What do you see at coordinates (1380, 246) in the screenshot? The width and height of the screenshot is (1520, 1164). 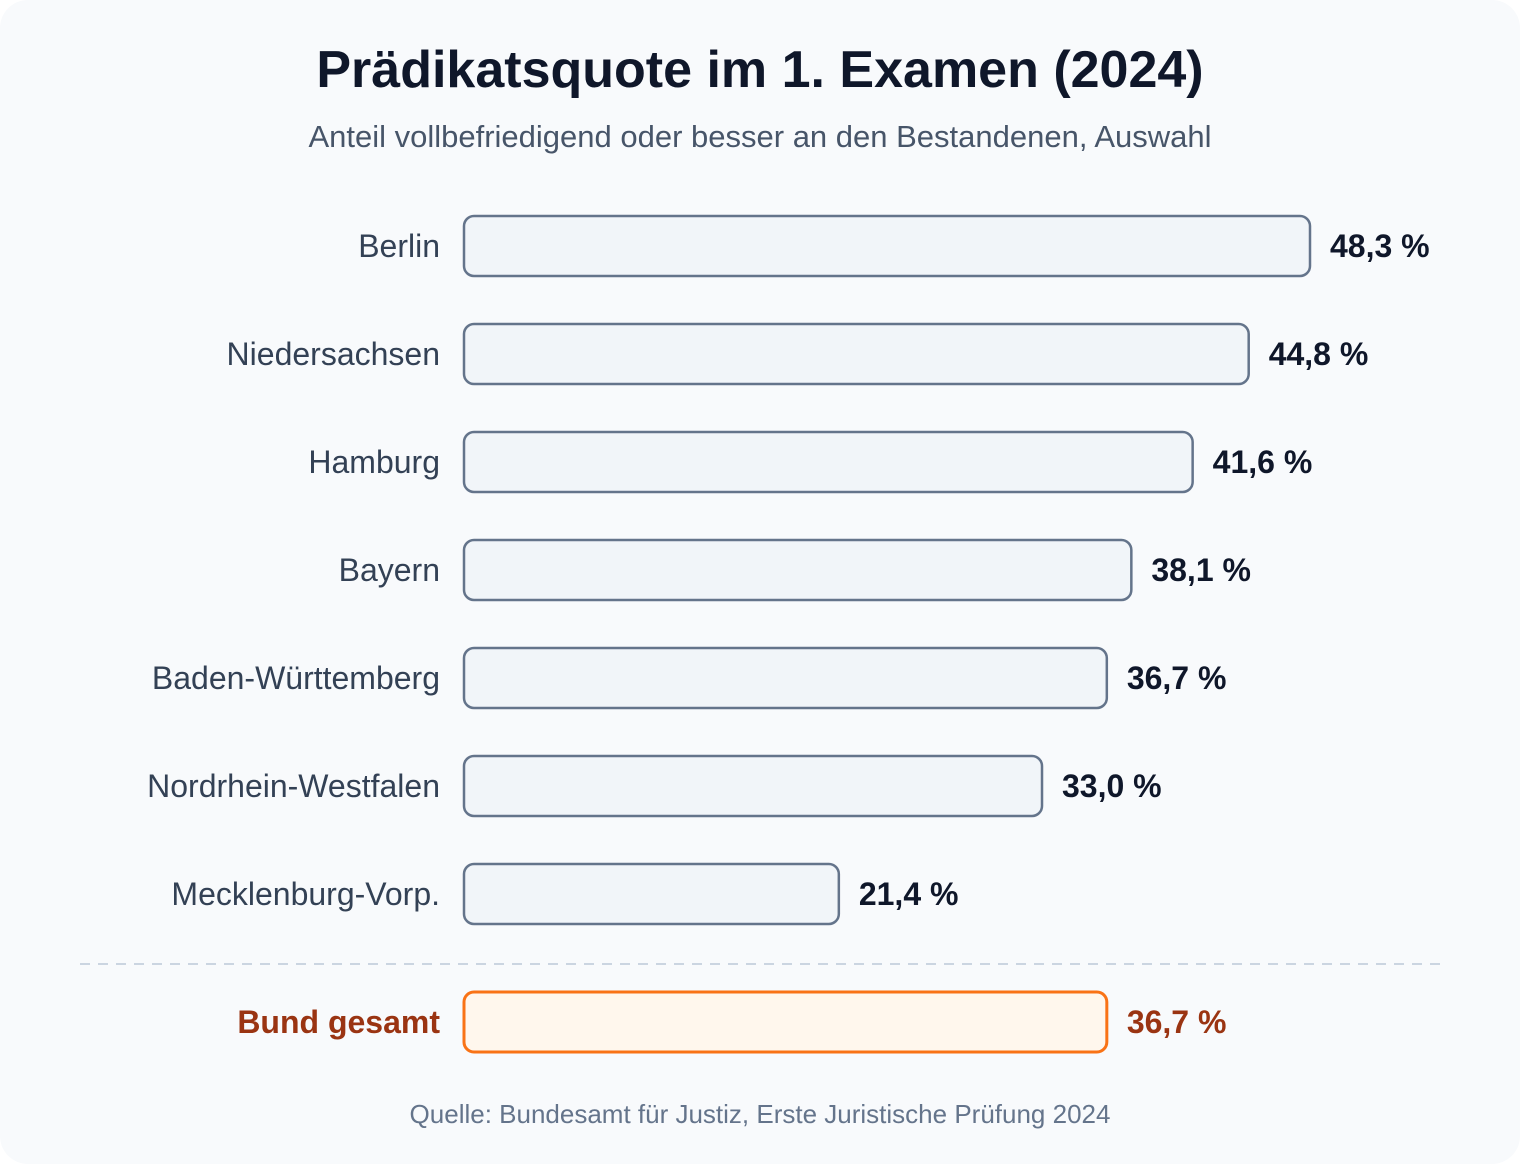 I see `data-label: 48,3 %` at bounding box center [1380, 246].